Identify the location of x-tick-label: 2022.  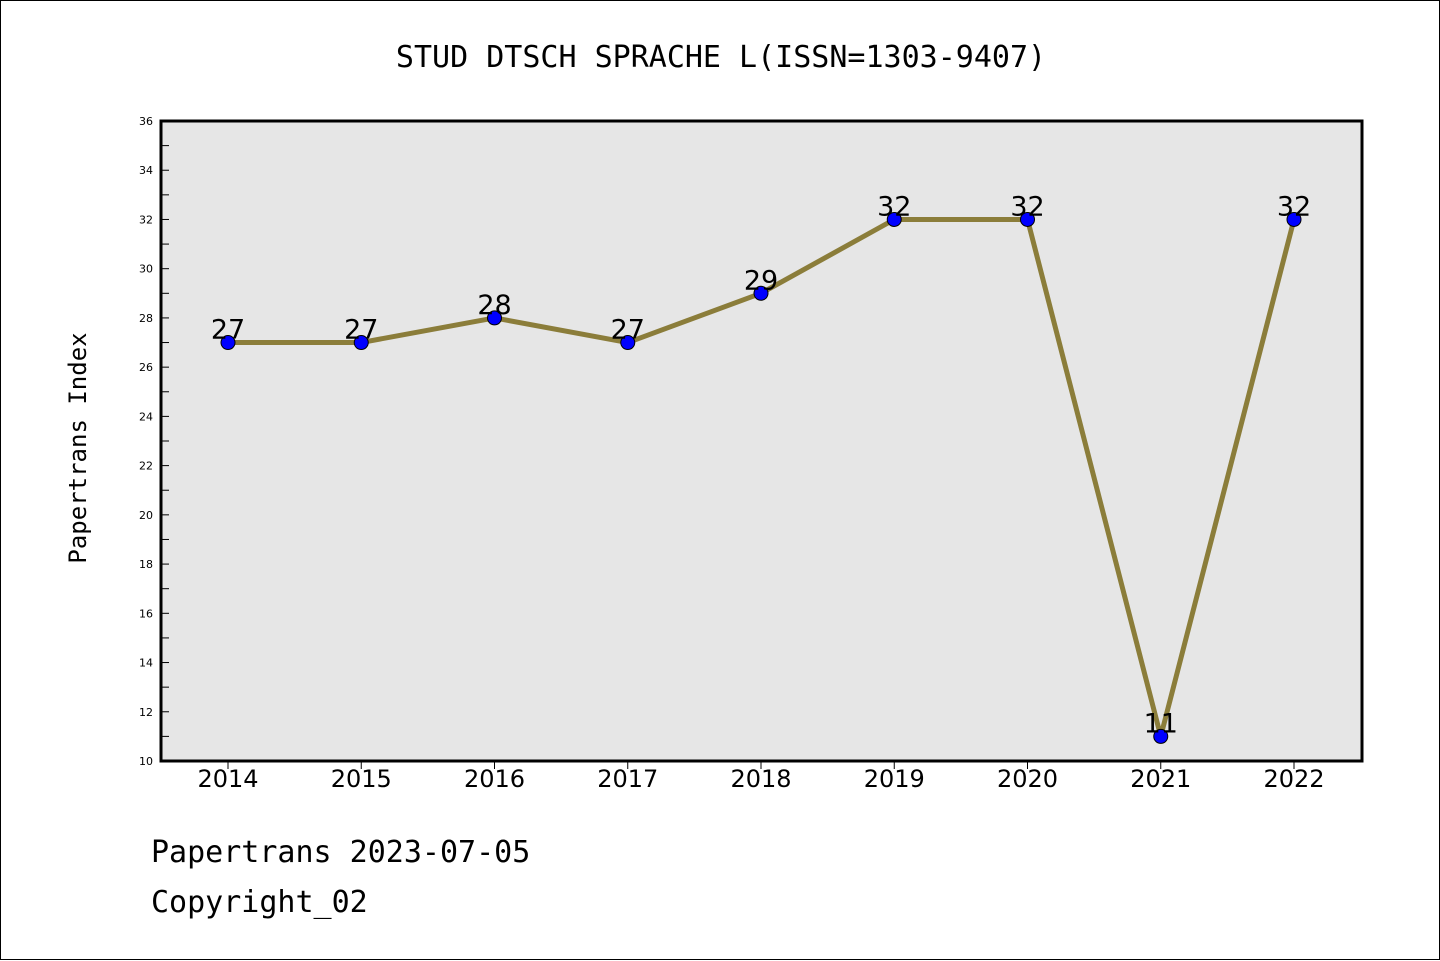
(1293, 779).